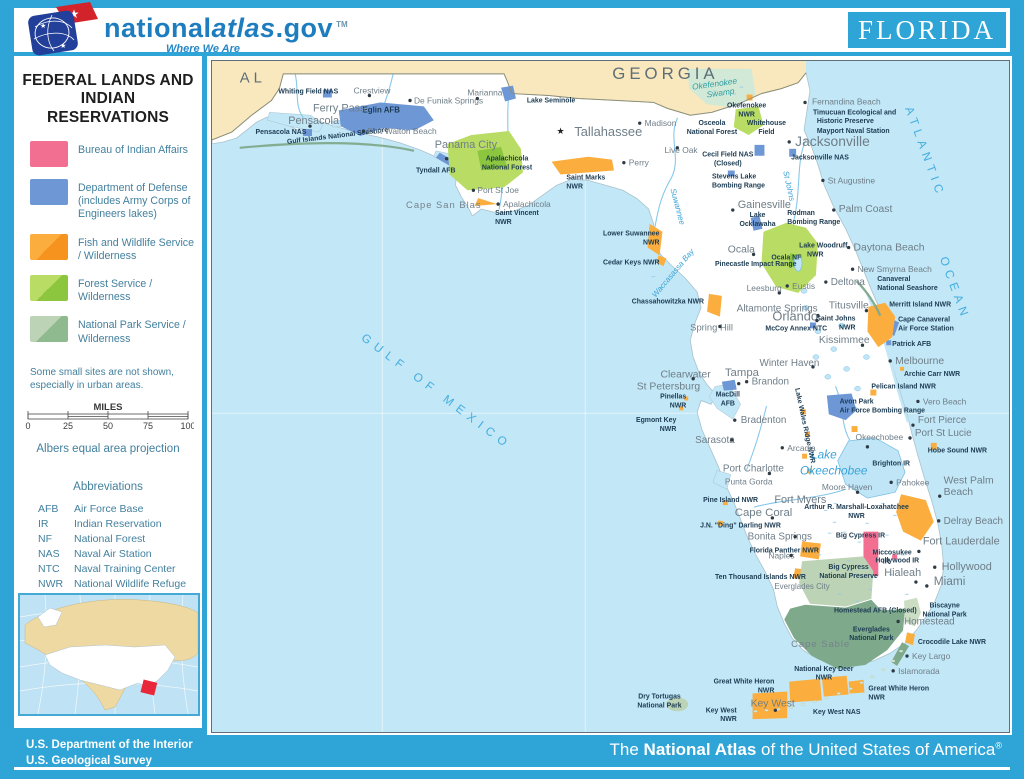  I want to click on federal-site-label: Timucuan Ecological and, so click(854, 112).